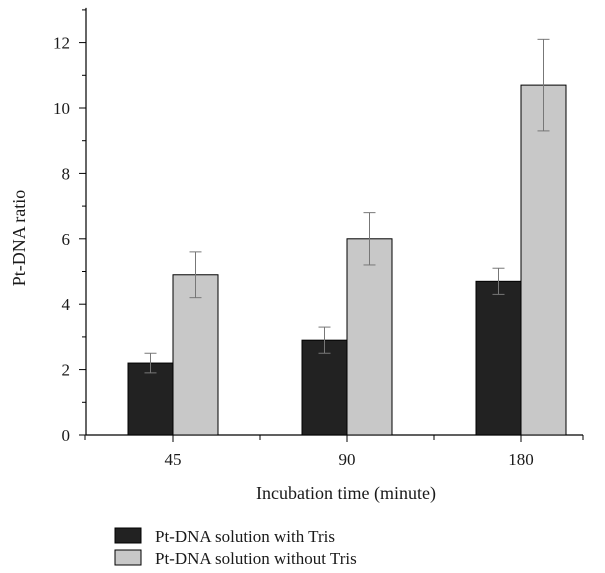 The image size is (605, 573). Describe the element at coordinates (66, 239) in the screenshot. I see `y-tick-label: 6` at that location.